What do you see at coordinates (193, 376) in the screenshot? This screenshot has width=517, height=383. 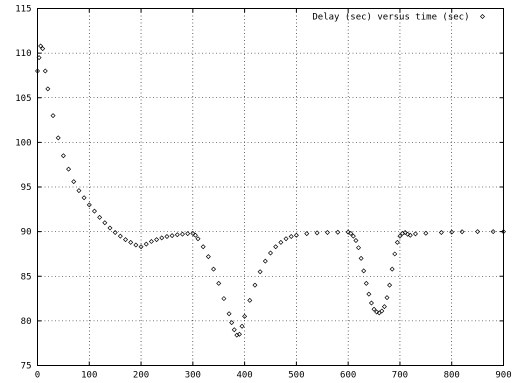 I see `x-tick-label: 300` at bounding box center [193, 376].